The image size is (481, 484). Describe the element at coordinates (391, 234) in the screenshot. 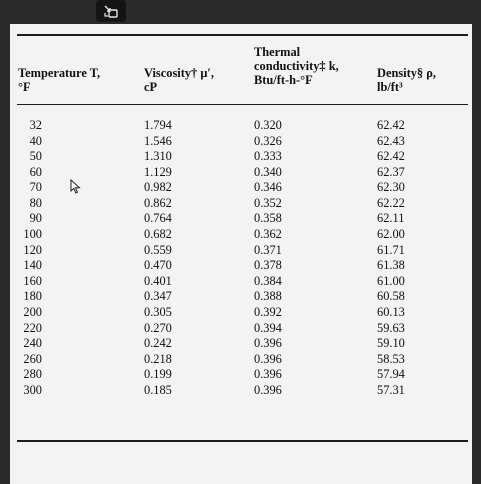

I see `density-cell: 62.00` at that location.